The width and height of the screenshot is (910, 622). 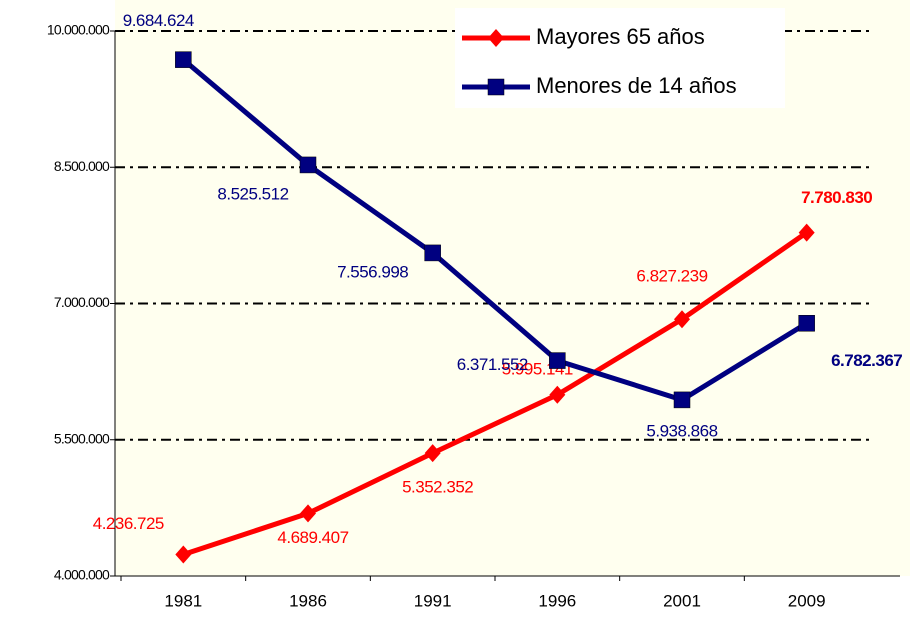 What do you see at coordinates (866, 360) in the screenshot?
I see `data-label: 6.782.367` at bounding box center [866, 360].